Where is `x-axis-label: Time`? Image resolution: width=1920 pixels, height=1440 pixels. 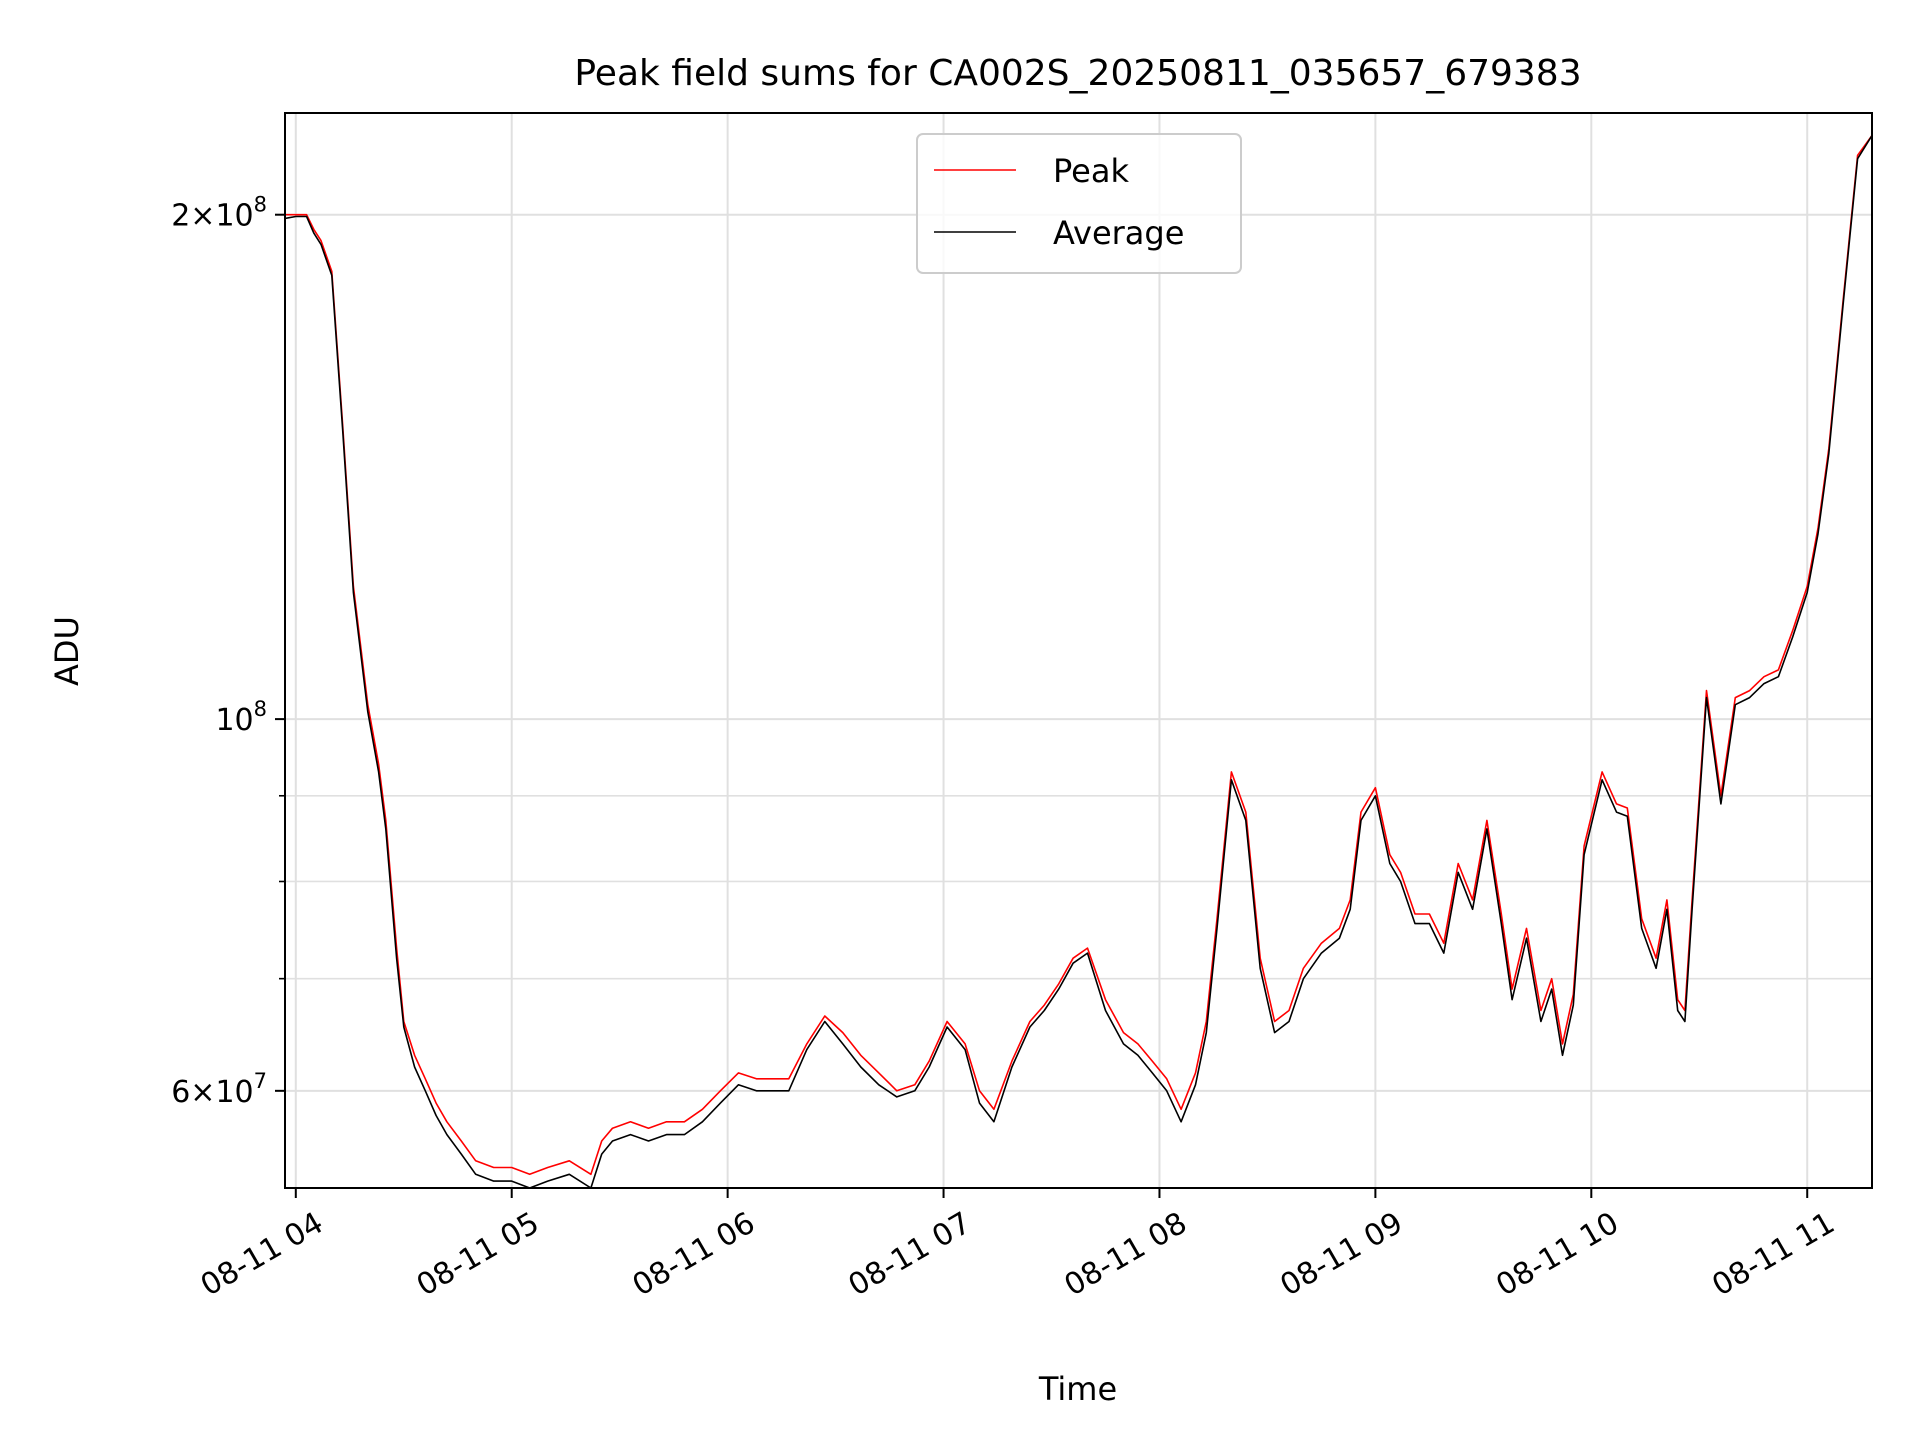 x-axis-label: Time is located at coordinates (1077, 1389).